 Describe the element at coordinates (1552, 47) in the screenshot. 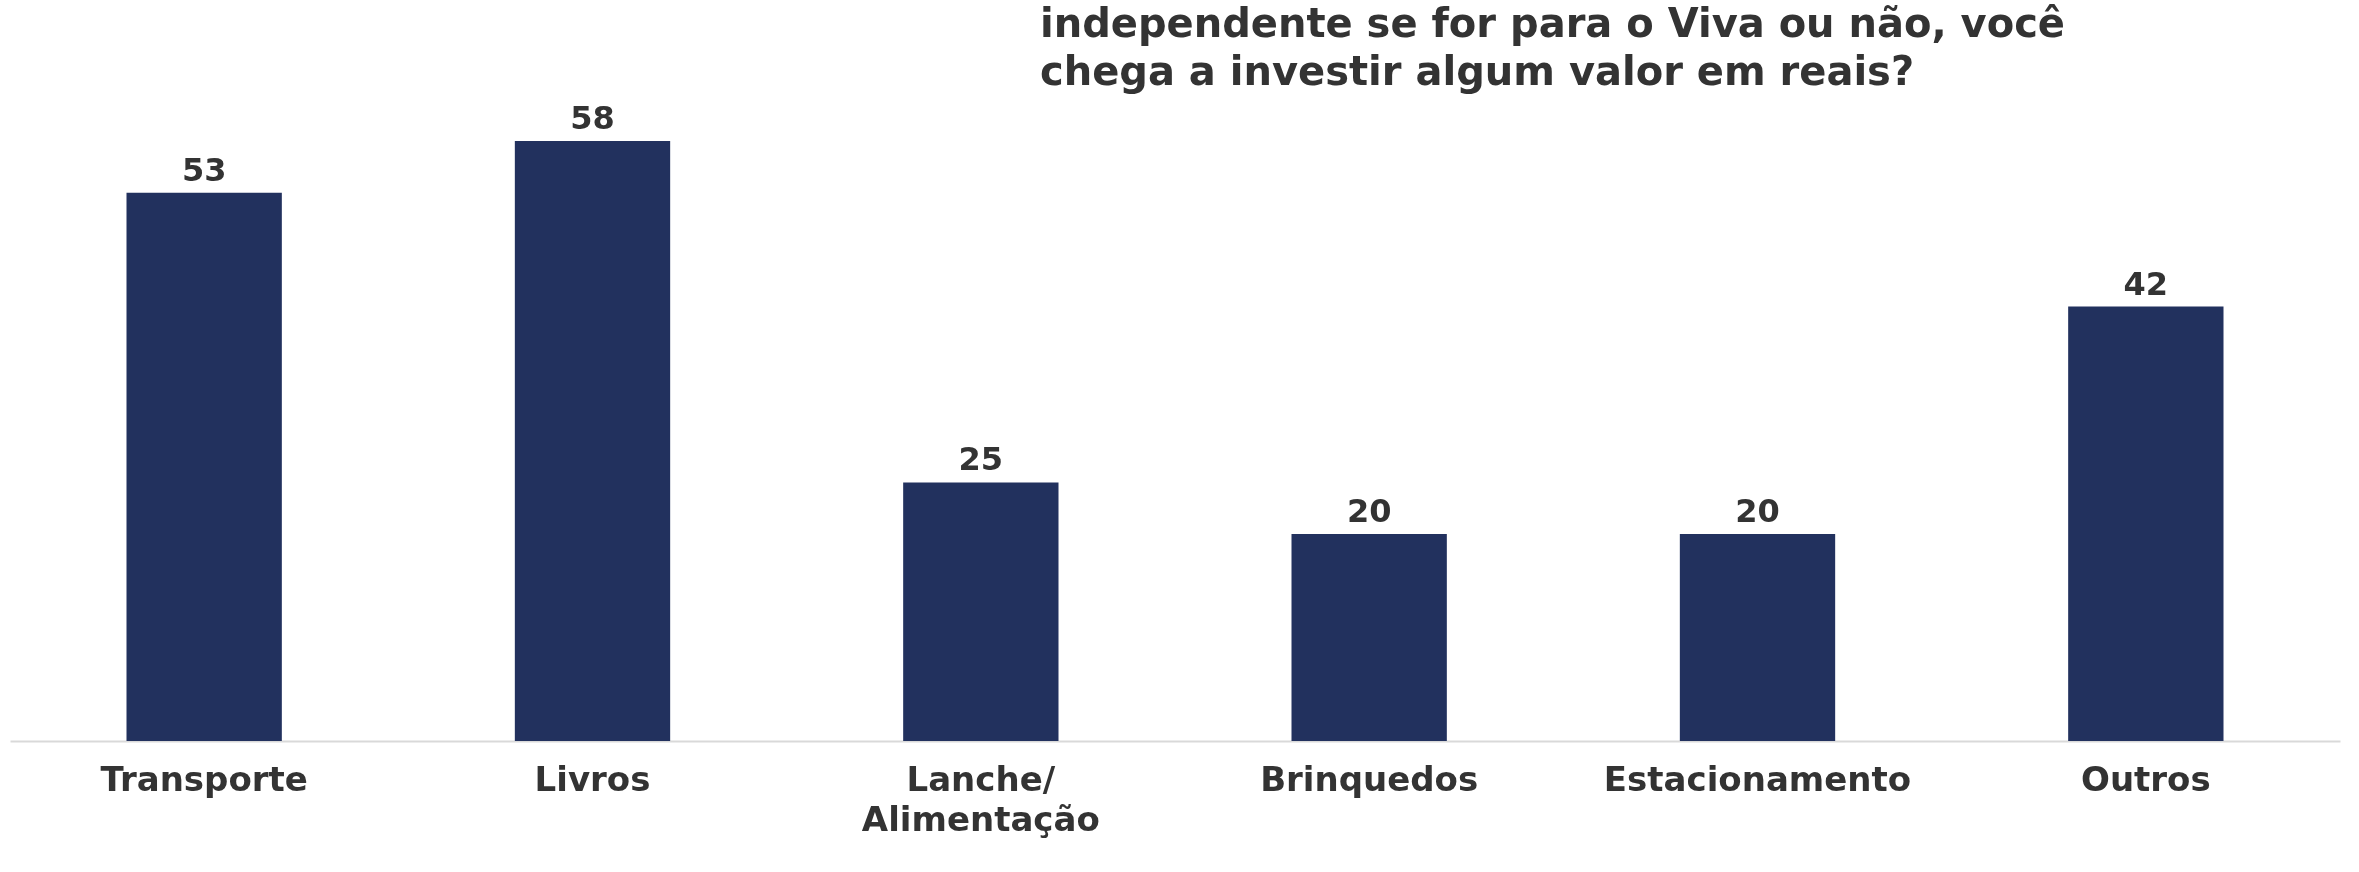

I see `chart-title: independente se for para o Viva ou não, você chega a investir algum valor em reais?` at that location.